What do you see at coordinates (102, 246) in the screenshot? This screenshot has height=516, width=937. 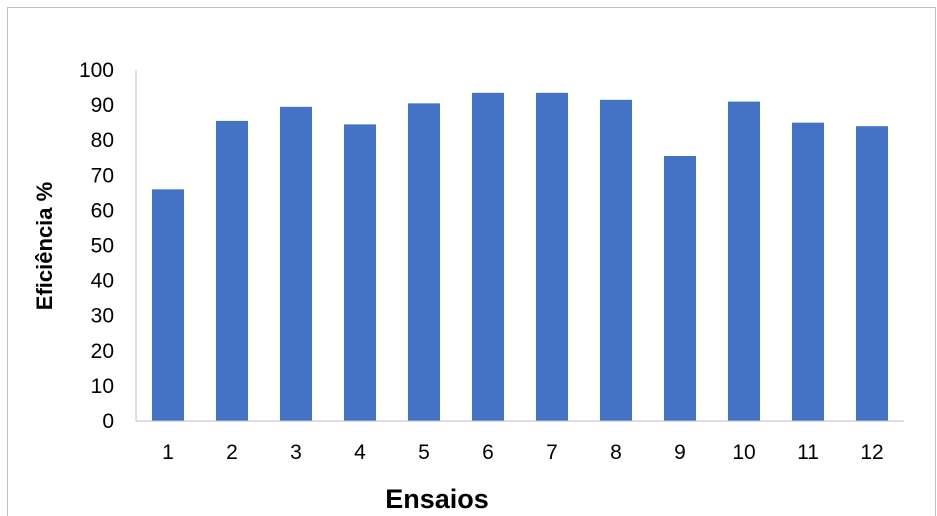 I see `y-tick-label: 50` at bounding box center [102, 246].